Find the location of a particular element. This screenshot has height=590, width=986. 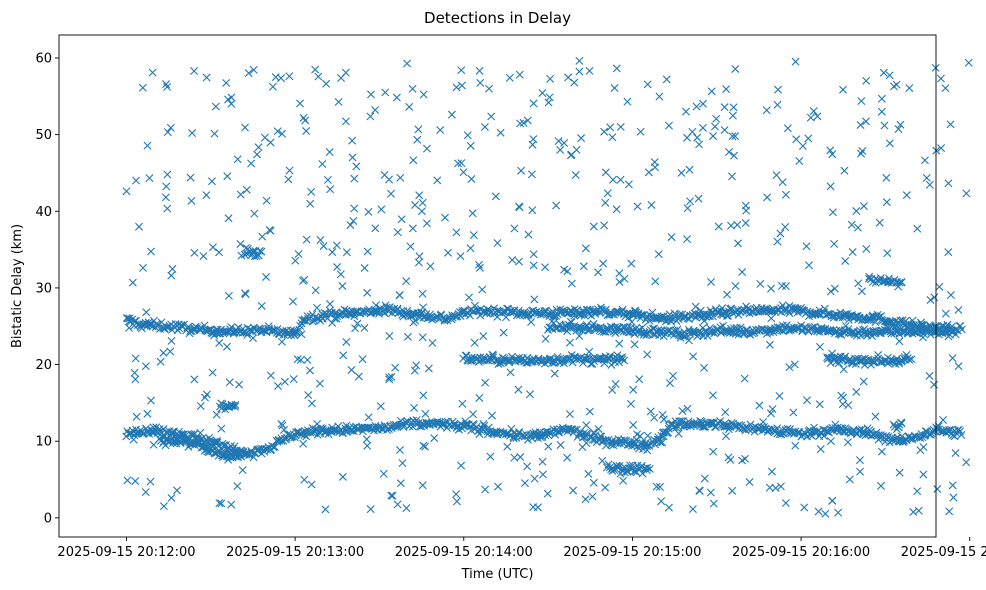

y-tick-label: 60 is located at coordinates (43, 58).